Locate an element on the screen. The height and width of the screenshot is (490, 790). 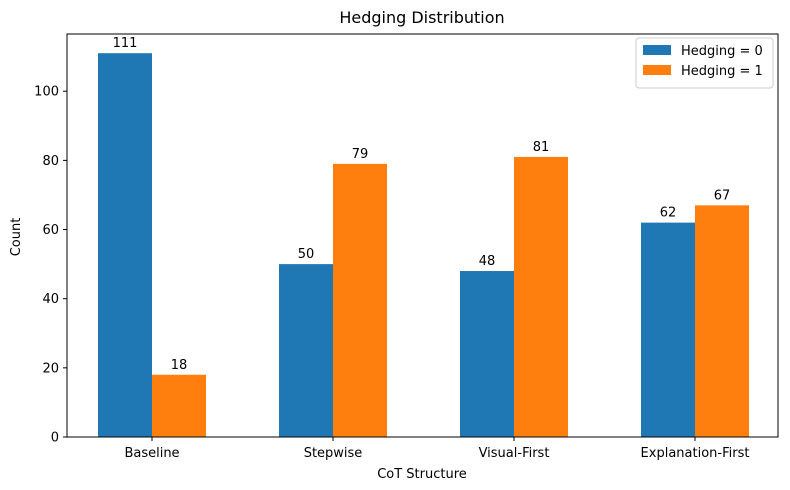
data-label: 48 is located at coordinates (487, 261).